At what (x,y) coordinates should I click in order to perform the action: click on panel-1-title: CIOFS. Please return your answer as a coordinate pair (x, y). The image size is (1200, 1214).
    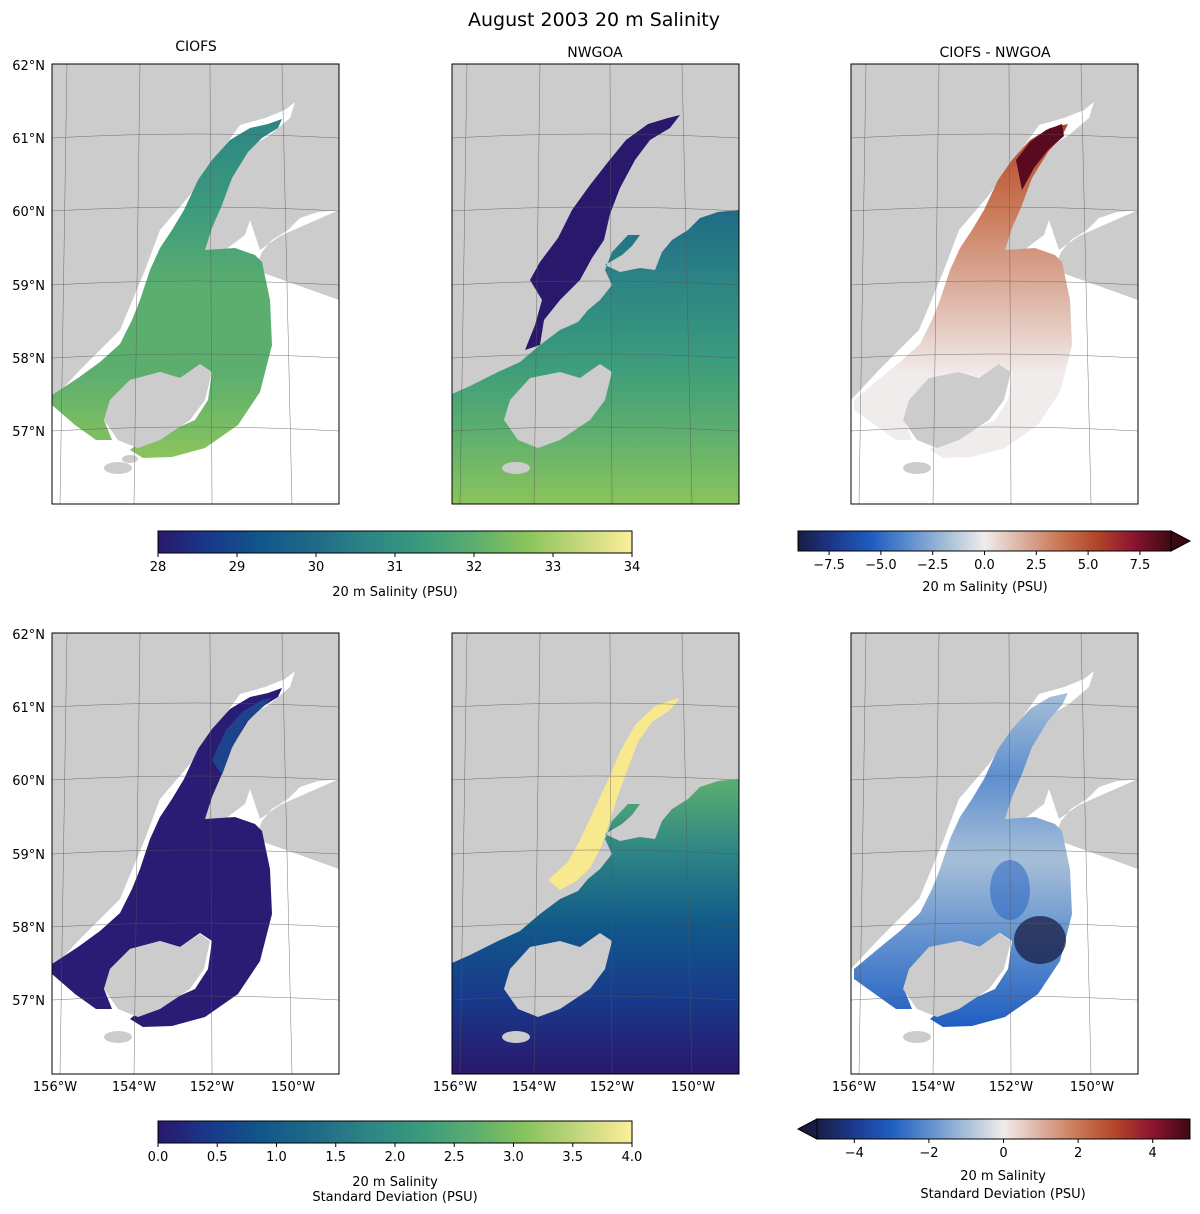
    Looking at the image, I should click on (196, 47).